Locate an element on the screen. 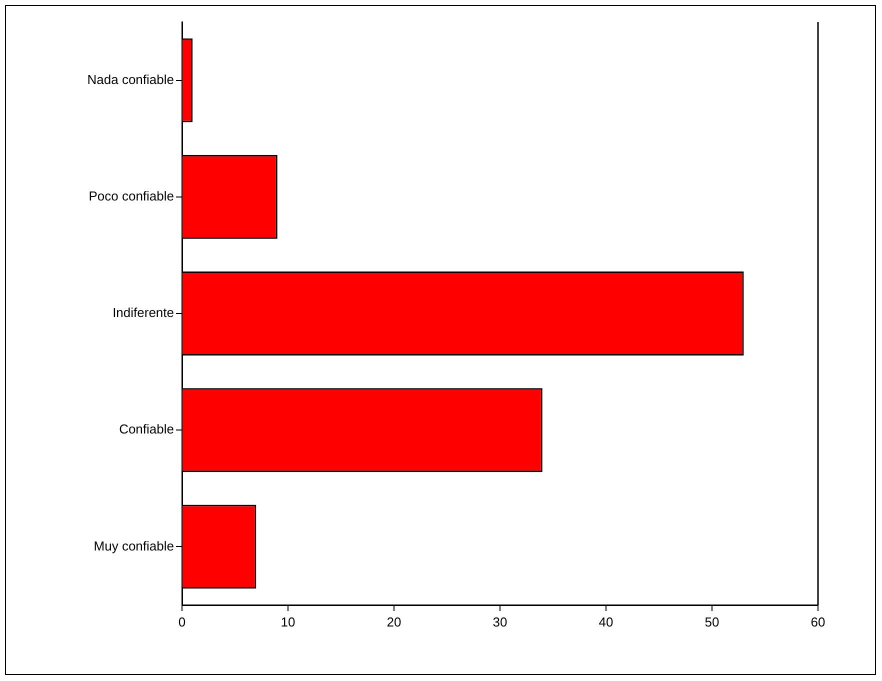 The width and height of the screenshot is (882, 681). x-tick-label: 10 is located at coordinates (288, 622).